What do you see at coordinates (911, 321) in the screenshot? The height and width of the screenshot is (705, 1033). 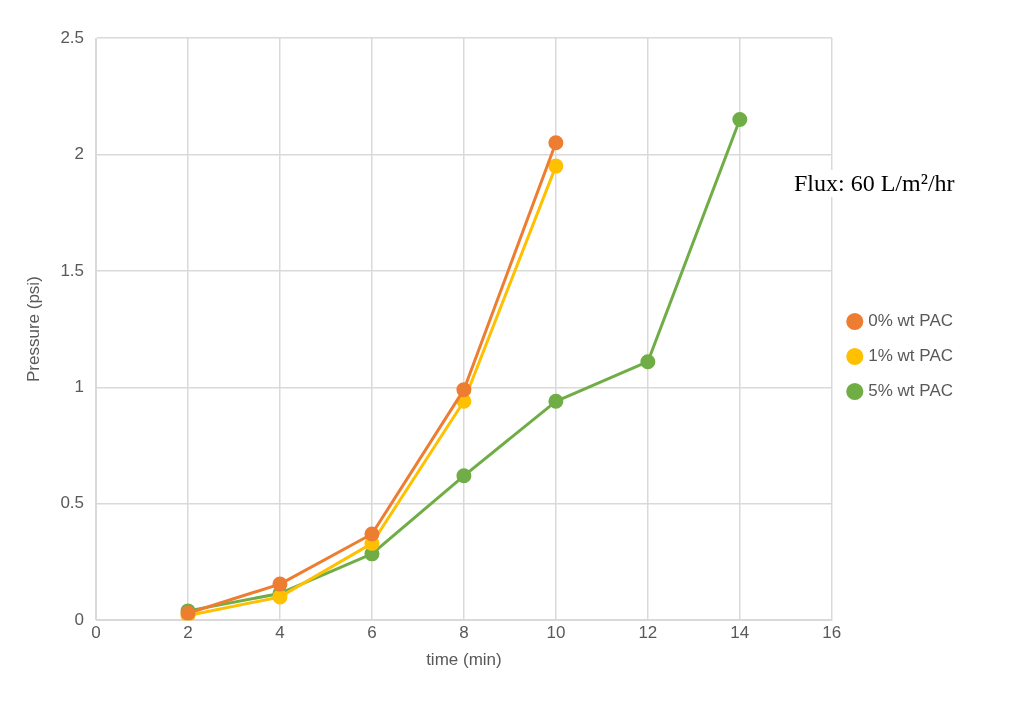 I see `legend-label: 0% wt PAC` at bounding box center [911, 321].